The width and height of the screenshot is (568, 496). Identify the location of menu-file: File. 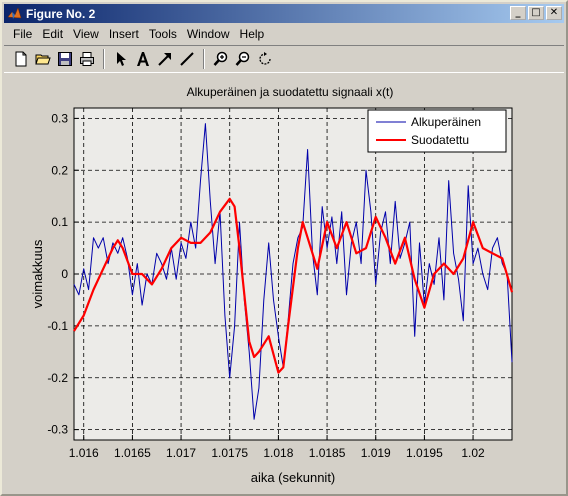
(23, 33).